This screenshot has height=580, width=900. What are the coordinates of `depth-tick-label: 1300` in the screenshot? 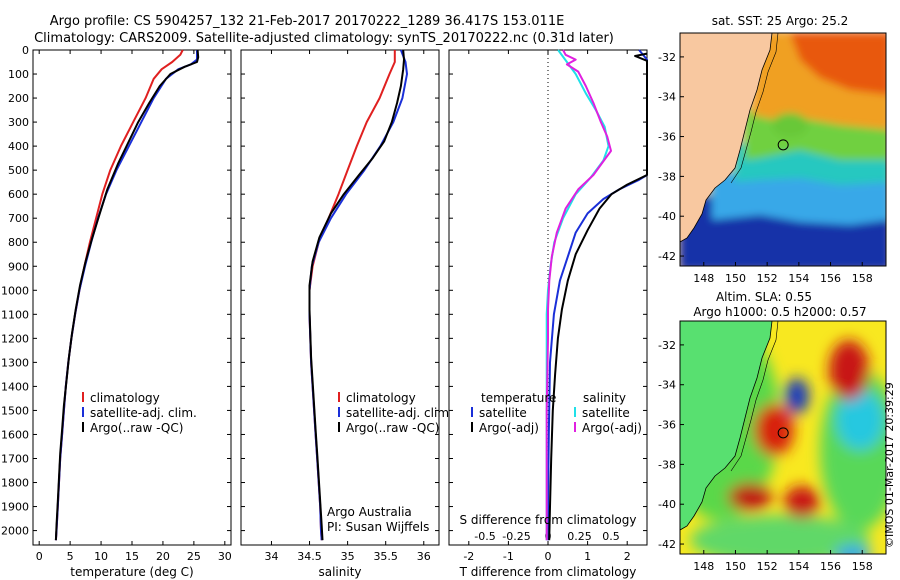 It's located at (15, 362).